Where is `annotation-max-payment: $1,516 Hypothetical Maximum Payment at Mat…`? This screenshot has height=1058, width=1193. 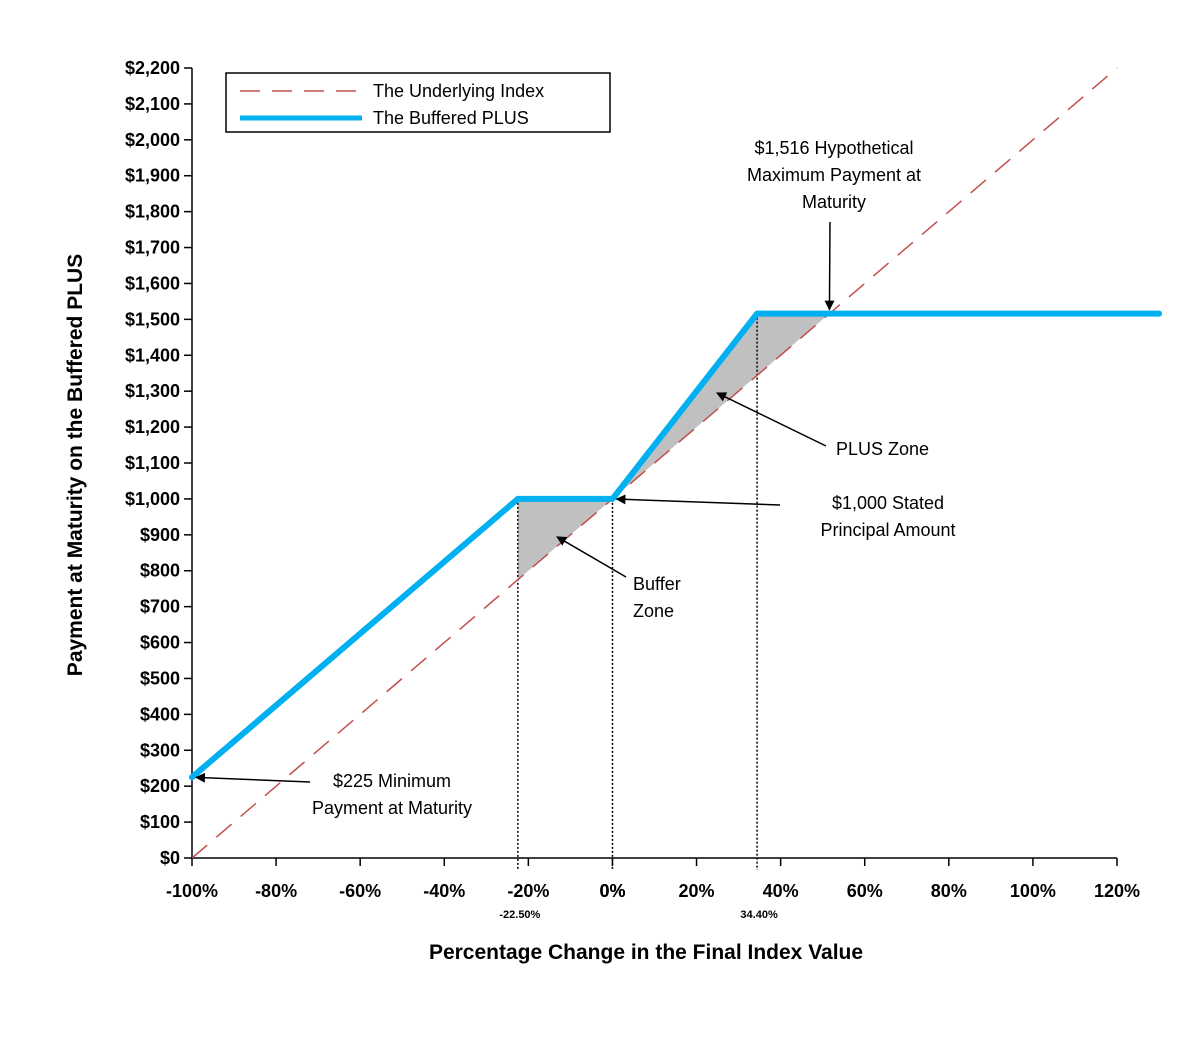
annotation-max-payment: $1,516 Hypothetical Maximum Payment at Mat… is located at coordinates (834, 175).